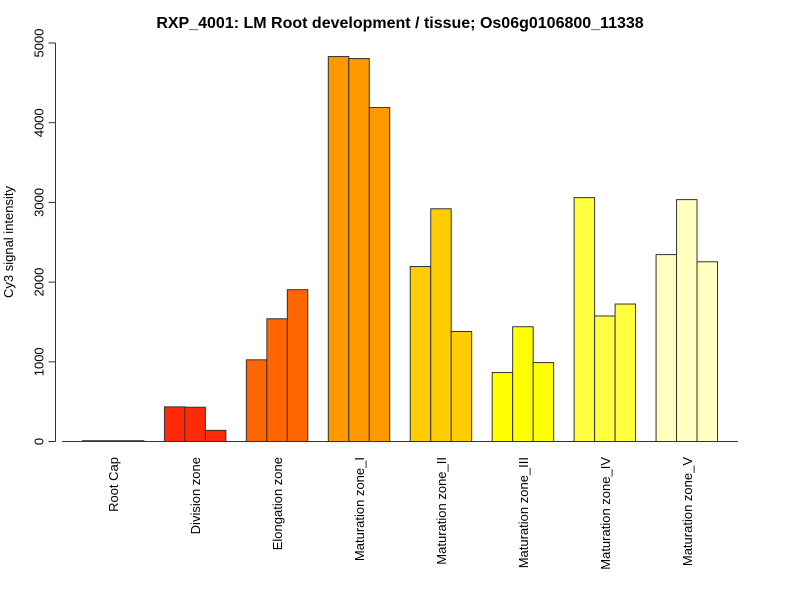 This screenshot has width=800, height=600. Describe the element at coordinates (39, 361) in the screenshot. I see `y-tick-label: 1000` at that location.